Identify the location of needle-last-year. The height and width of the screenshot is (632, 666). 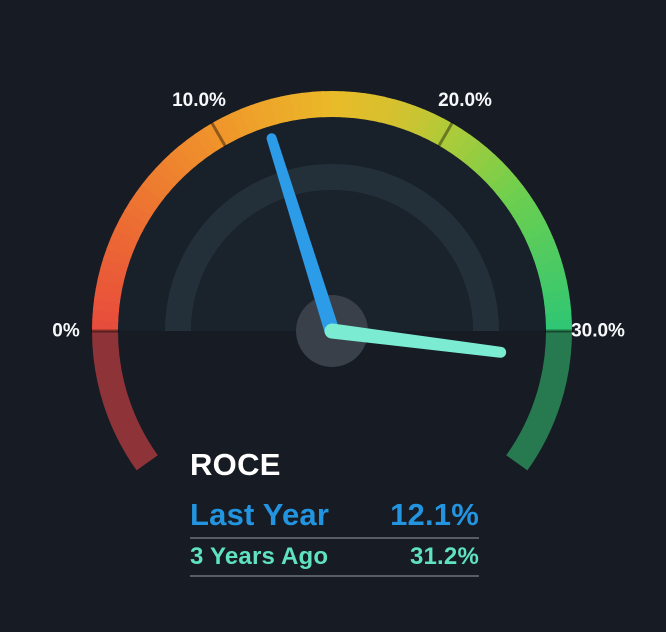
(303, 236).